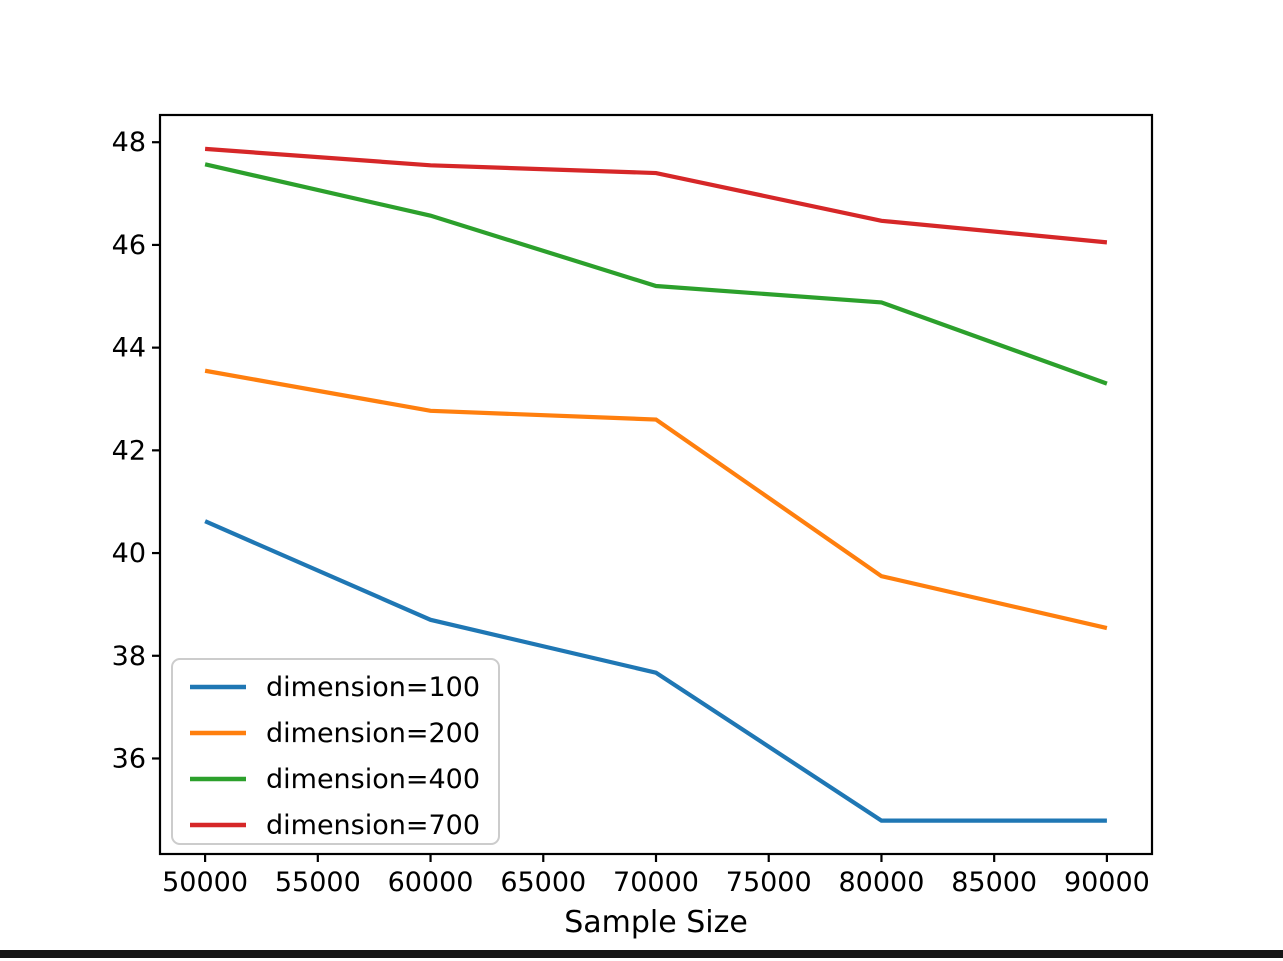  I want to click on y-tick-label: 48, so click(129, 142).